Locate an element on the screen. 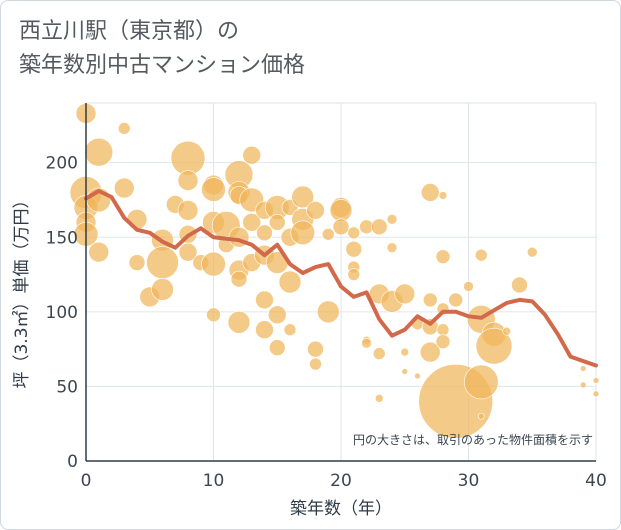 This screenshot has height=530, width=621. chart-title-line-1: 西立川駅（東京都）の is located at coordinates (129, 31).